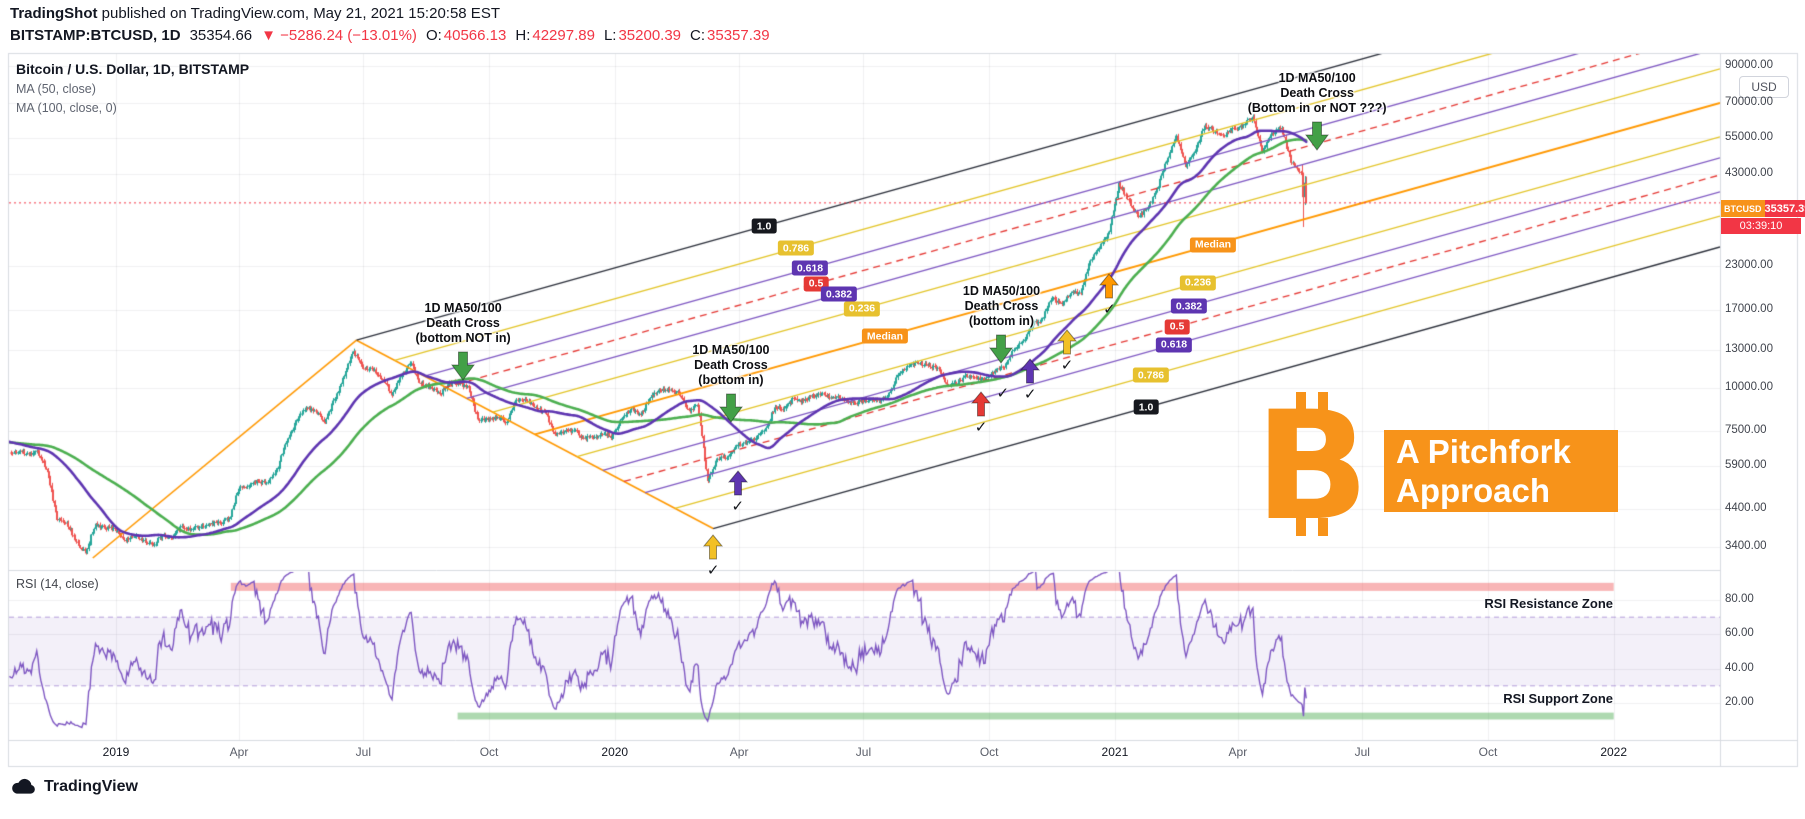  Describe the element at coordinates (1749, 309) in the screenshot. I see `price-axis-label: 17000.00` at that location.